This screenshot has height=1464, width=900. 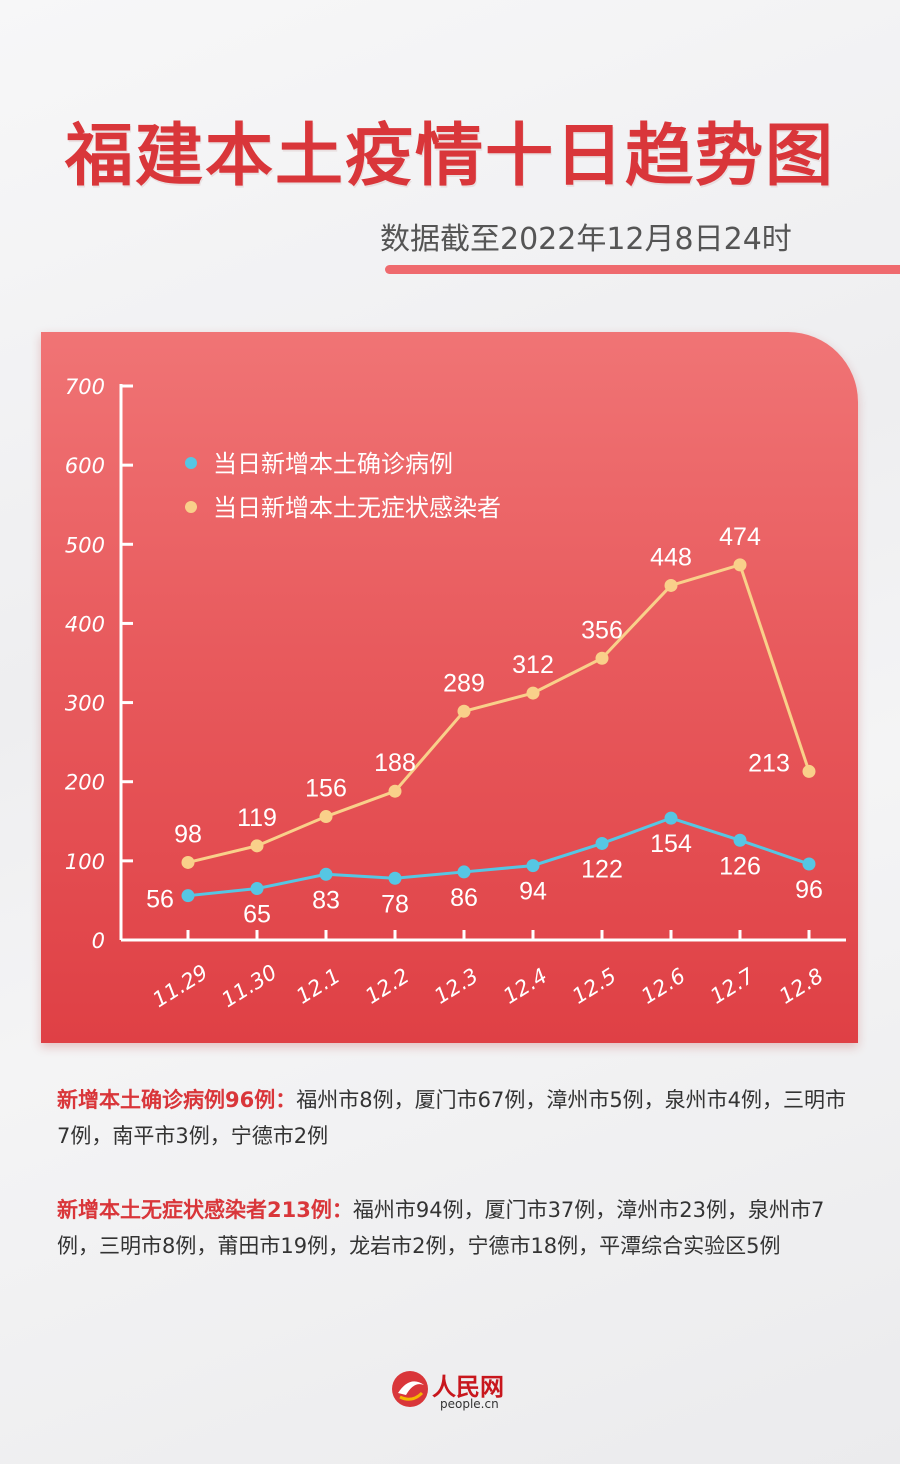 I want to click on data-label: 213, so click(x=769, y=763).